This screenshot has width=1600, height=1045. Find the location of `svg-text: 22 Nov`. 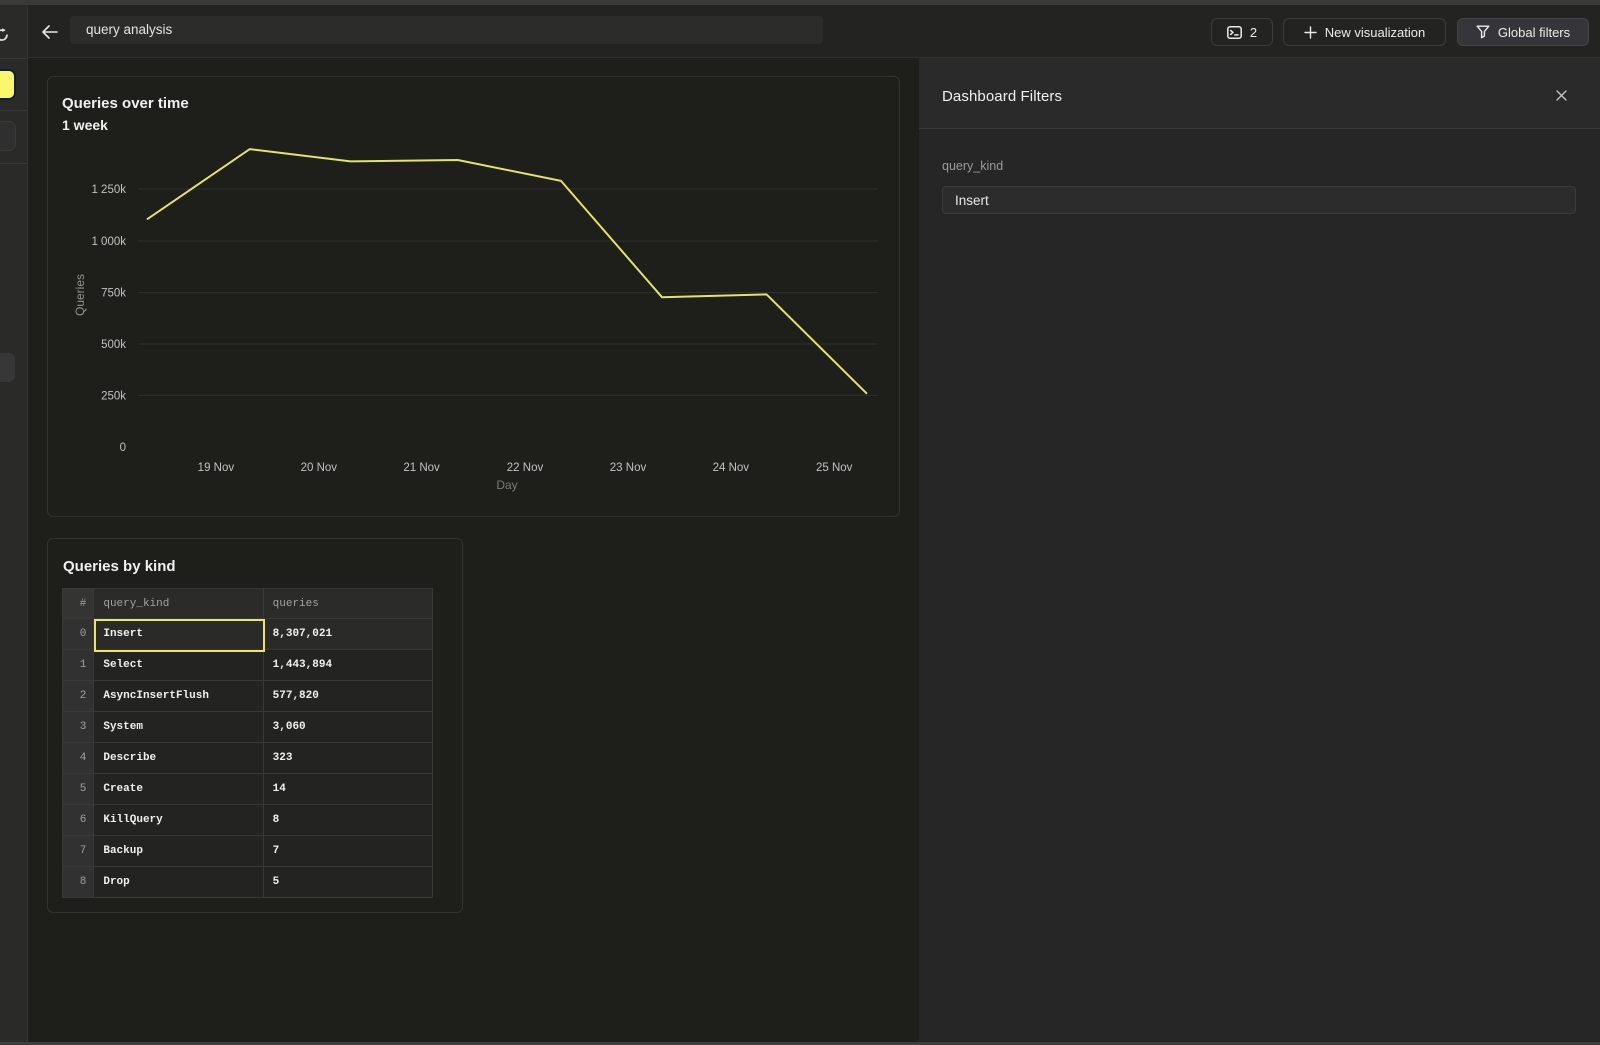

svg-text: 22 Nov is located at coordinates (525, 468).